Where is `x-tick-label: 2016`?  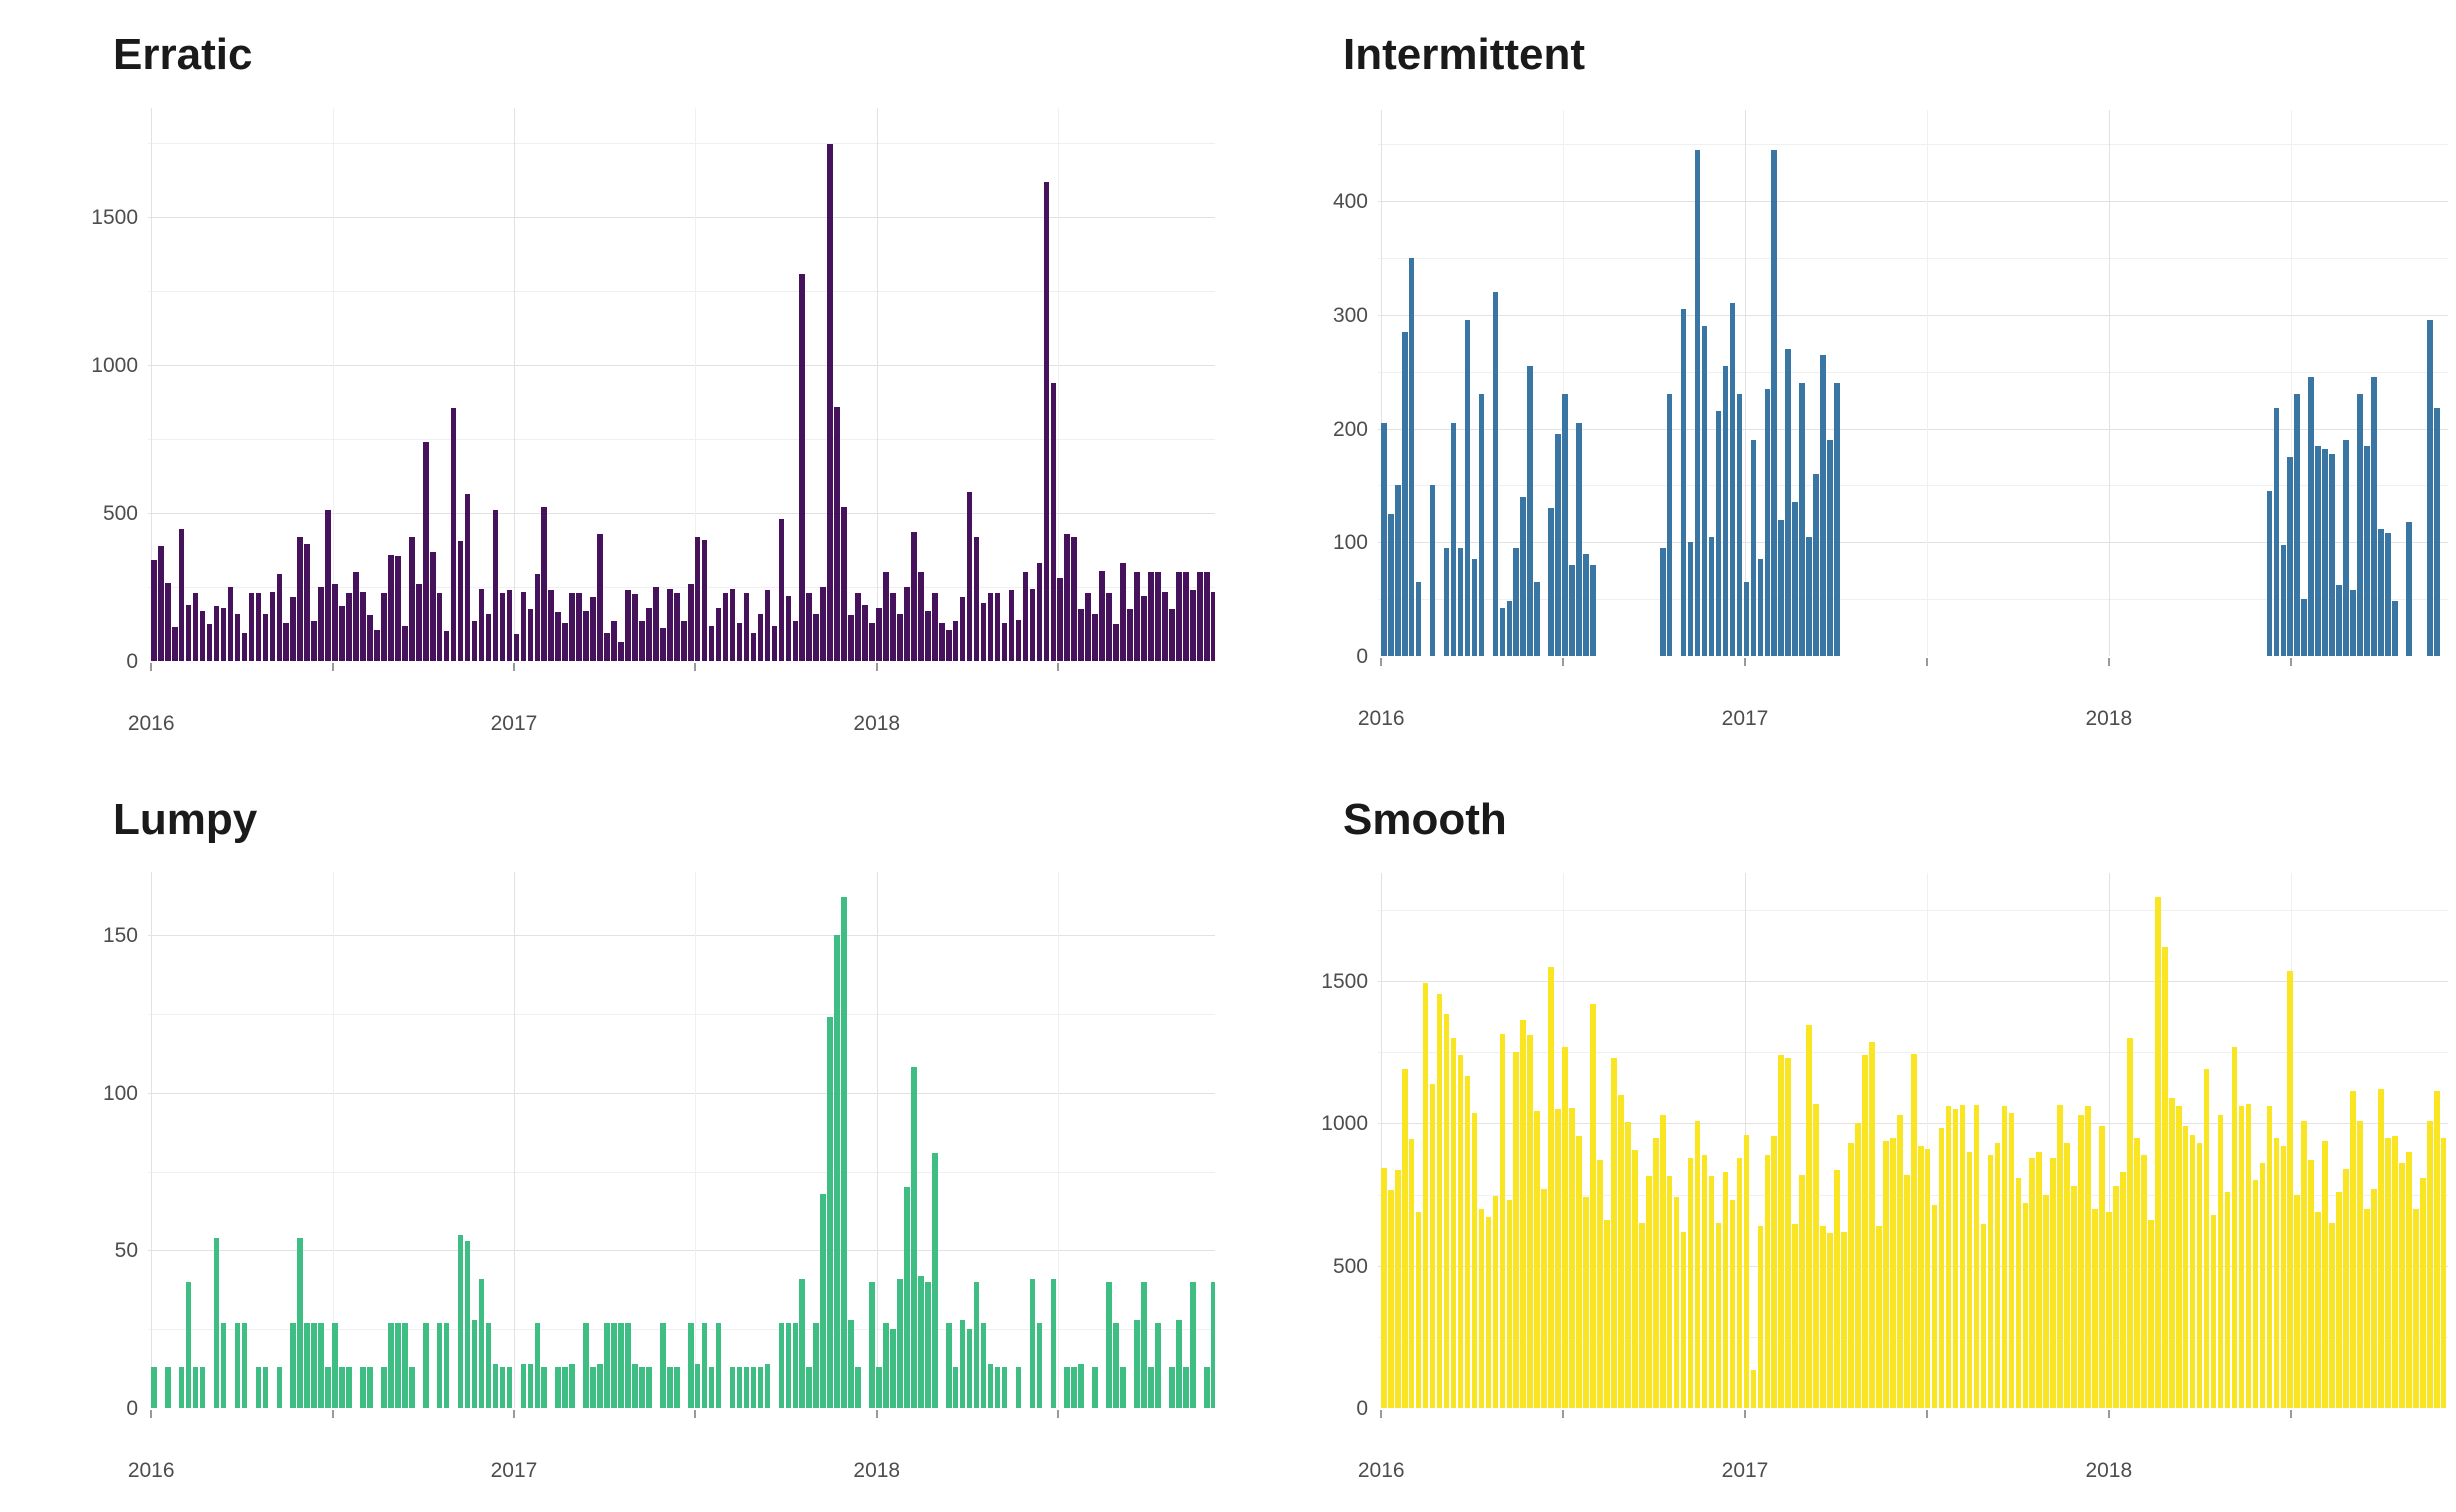 x-tick-label: 2016 is located at coordinates (1381, 718).